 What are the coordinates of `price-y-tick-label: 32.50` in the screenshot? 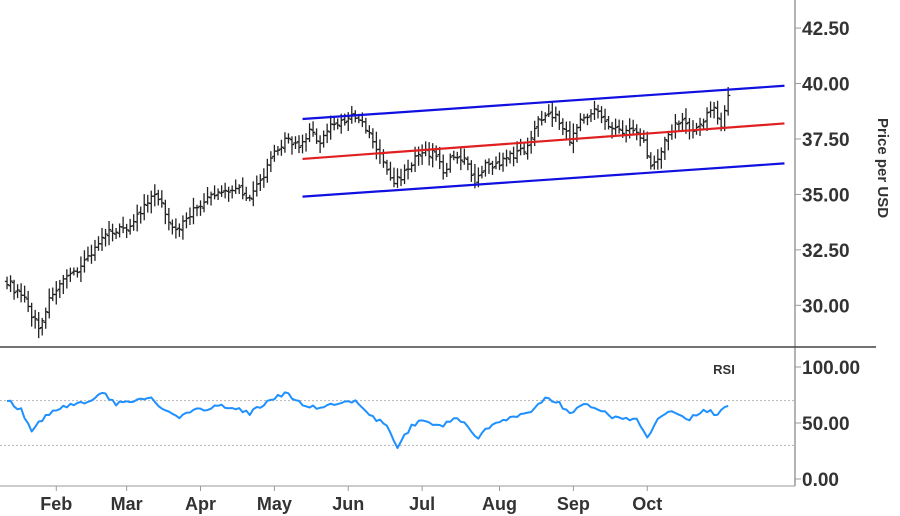 It's located at (826, 251).